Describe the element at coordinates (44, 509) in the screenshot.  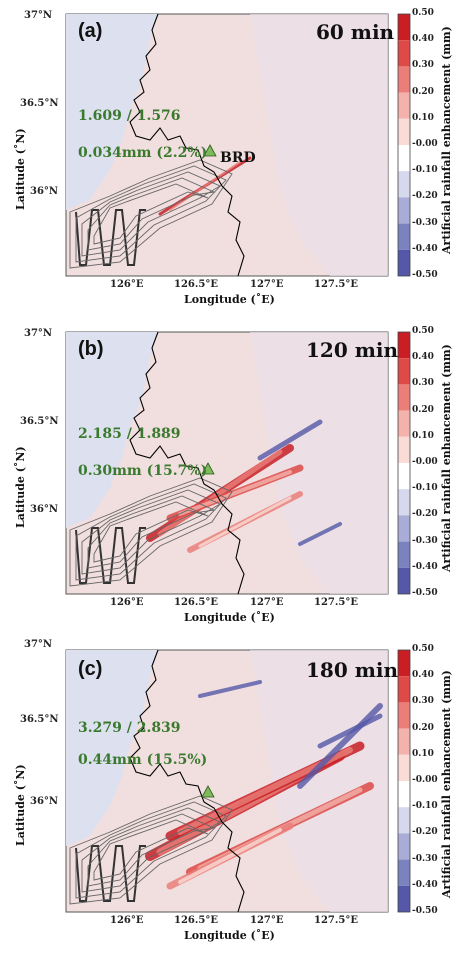
I see `y-tick: 36°N` at that location.